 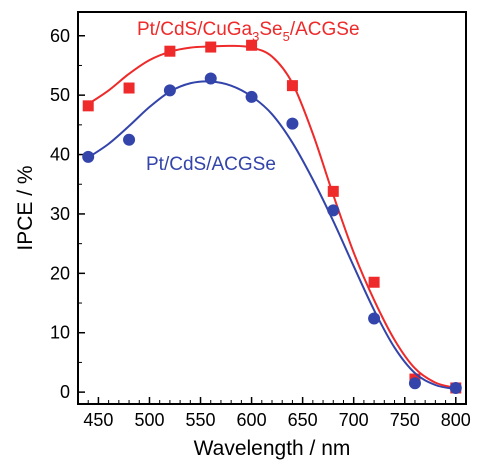 I want to click on x-tick-label: 650, so click(x=303, y=420).